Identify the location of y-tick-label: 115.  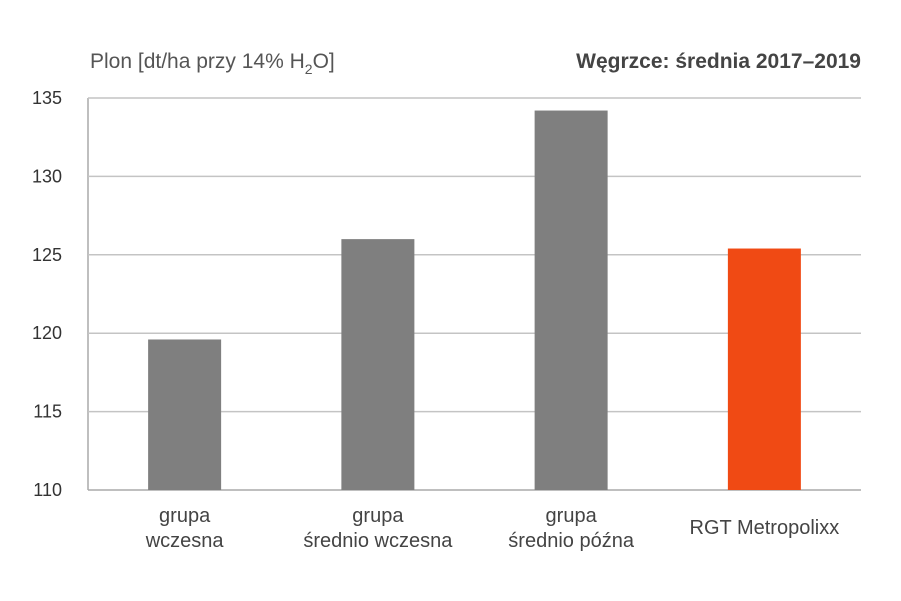
(47, 412).